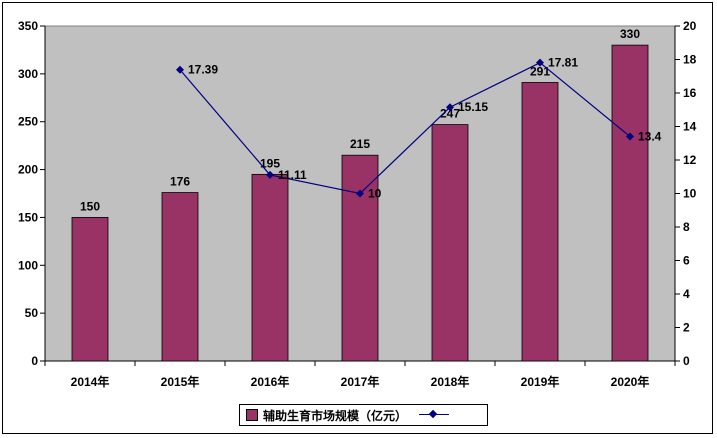 The height and width of the screenshot is (438, 717). Describe the element at coordinates (650, 137) in the screenshot. I see `line-data-label: 13.4` at that location.